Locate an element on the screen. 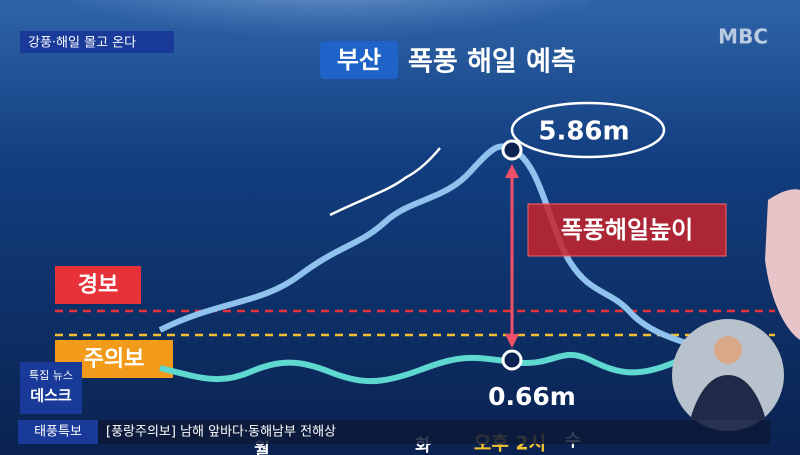 Image resolution: width=800 pixels, height=455 pixels. warning-label: 경보 is located at coordinates (98, 285).